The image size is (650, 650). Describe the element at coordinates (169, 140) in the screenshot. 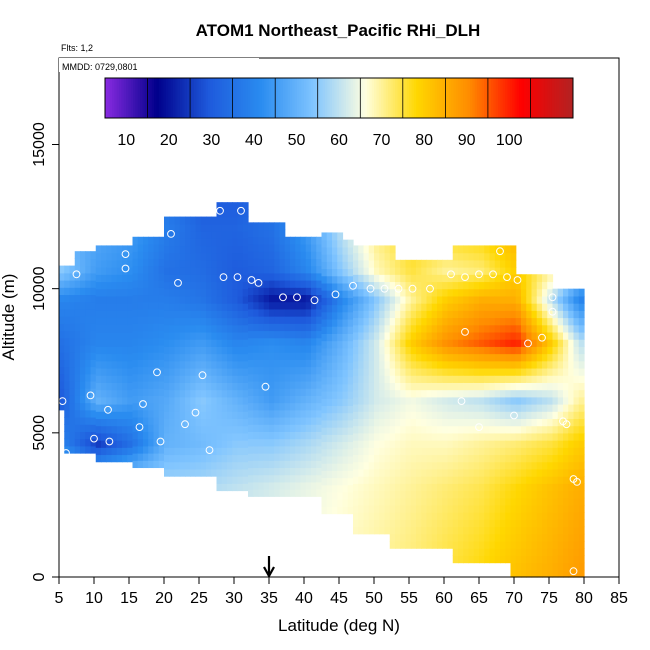

I see `colorbar-tick-label: 20` at that location.